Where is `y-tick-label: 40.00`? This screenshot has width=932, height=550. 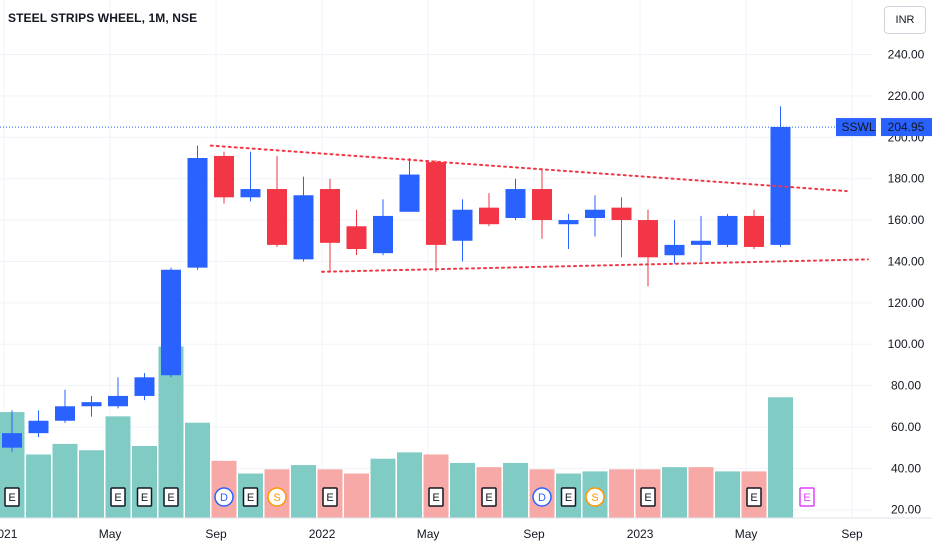
y-tick-label: 40.00 is located at coordinates (906, 468).